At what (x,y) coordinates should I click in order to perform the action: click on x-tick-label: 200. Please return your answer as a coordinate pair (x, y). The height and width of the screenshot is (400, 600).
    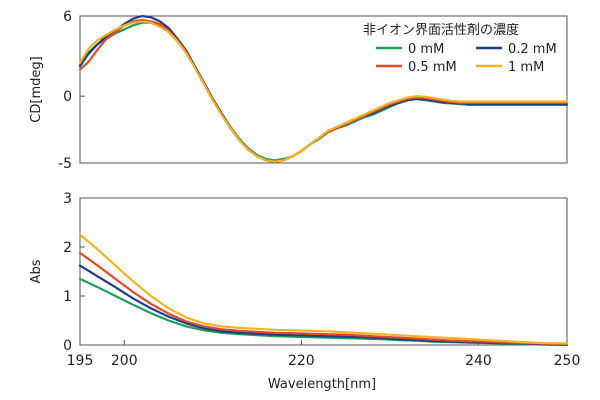
    Looking at the image, I should click on (124, 361).